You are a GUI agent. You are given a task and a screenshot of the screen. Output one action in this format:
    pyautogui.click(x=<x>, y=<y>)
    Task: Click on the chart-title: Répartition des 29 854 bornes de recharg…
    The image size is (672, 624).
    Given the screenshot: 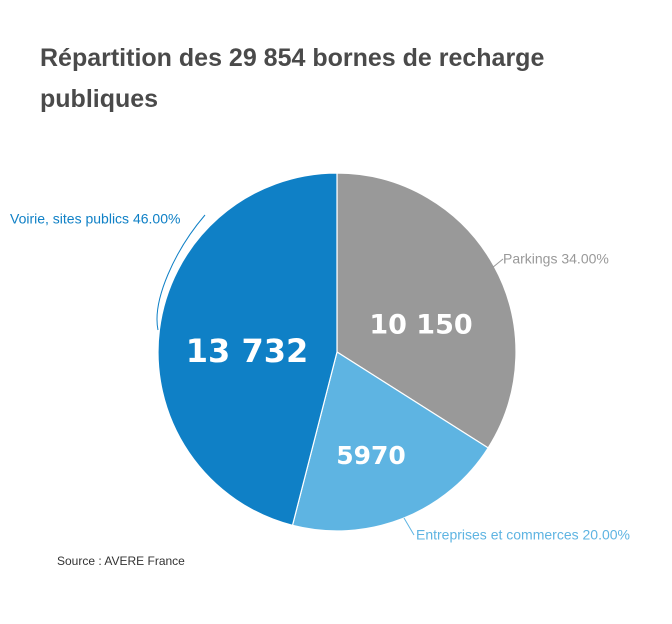 What is the action you would take?
    pyautogui.click(x=292, y=78)
    